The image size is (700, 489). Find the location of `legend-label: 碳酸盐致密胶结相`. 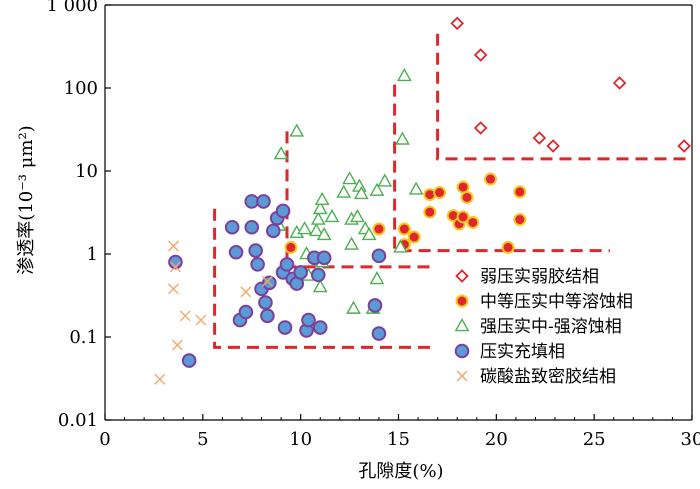

legend-label: 碳酸盐致密胶结相 is located at coordinates (548, 377).